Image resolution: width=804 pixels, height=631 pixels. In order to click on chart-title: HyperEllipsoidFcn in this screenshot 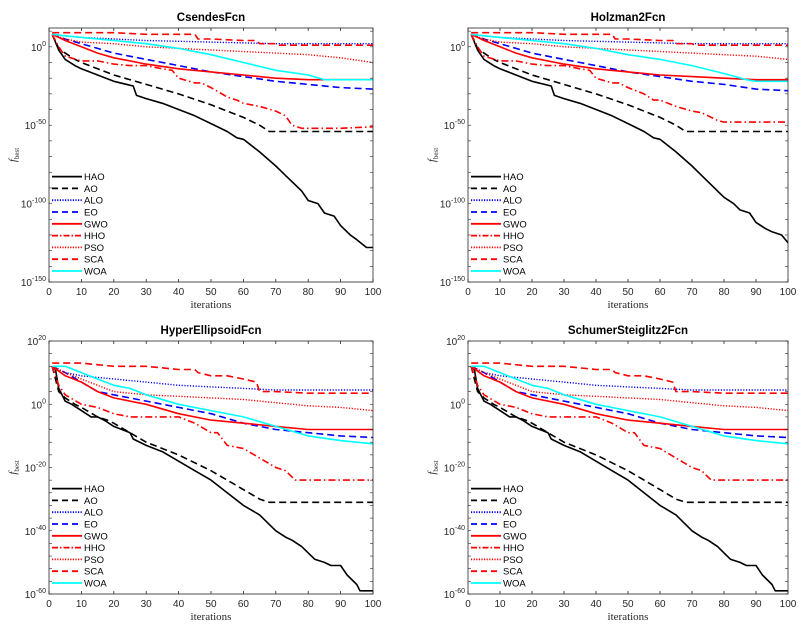, I will do `click(211, 331)`.